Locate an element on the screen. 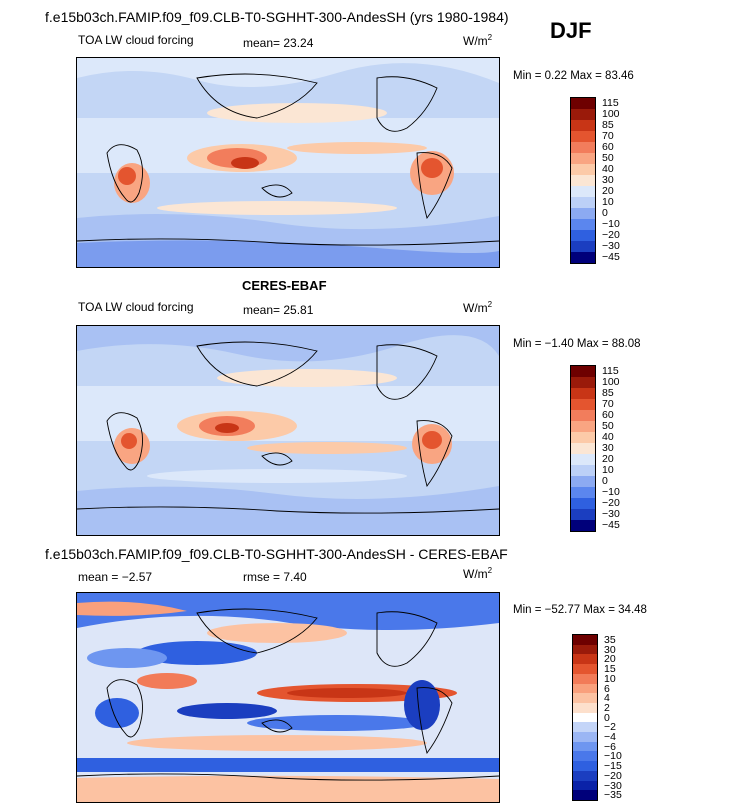 Image resolution: width=733 pixels, height=809 pixels. panel1-colorbar is located at coordinates (583, 180).